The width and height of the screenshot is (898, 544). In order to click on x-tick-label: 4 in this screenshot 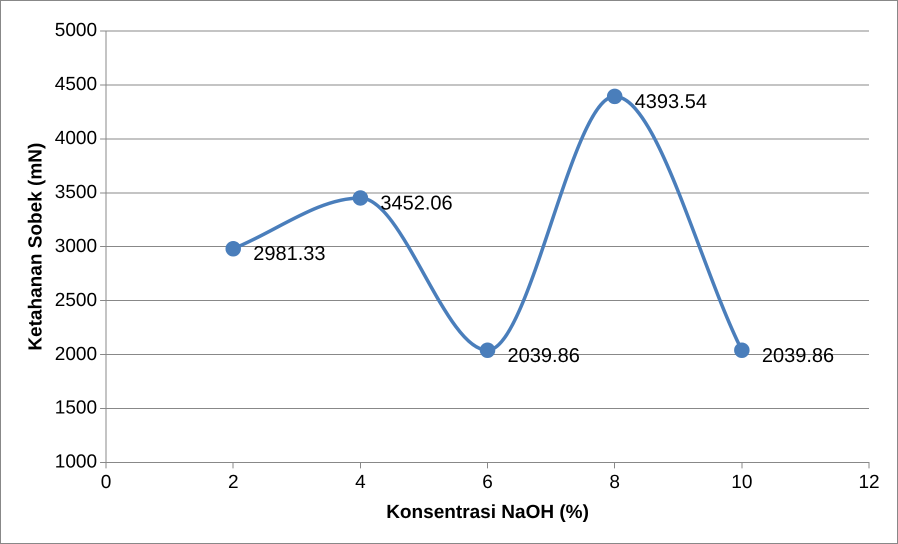, I will do `click(360, 483)`.